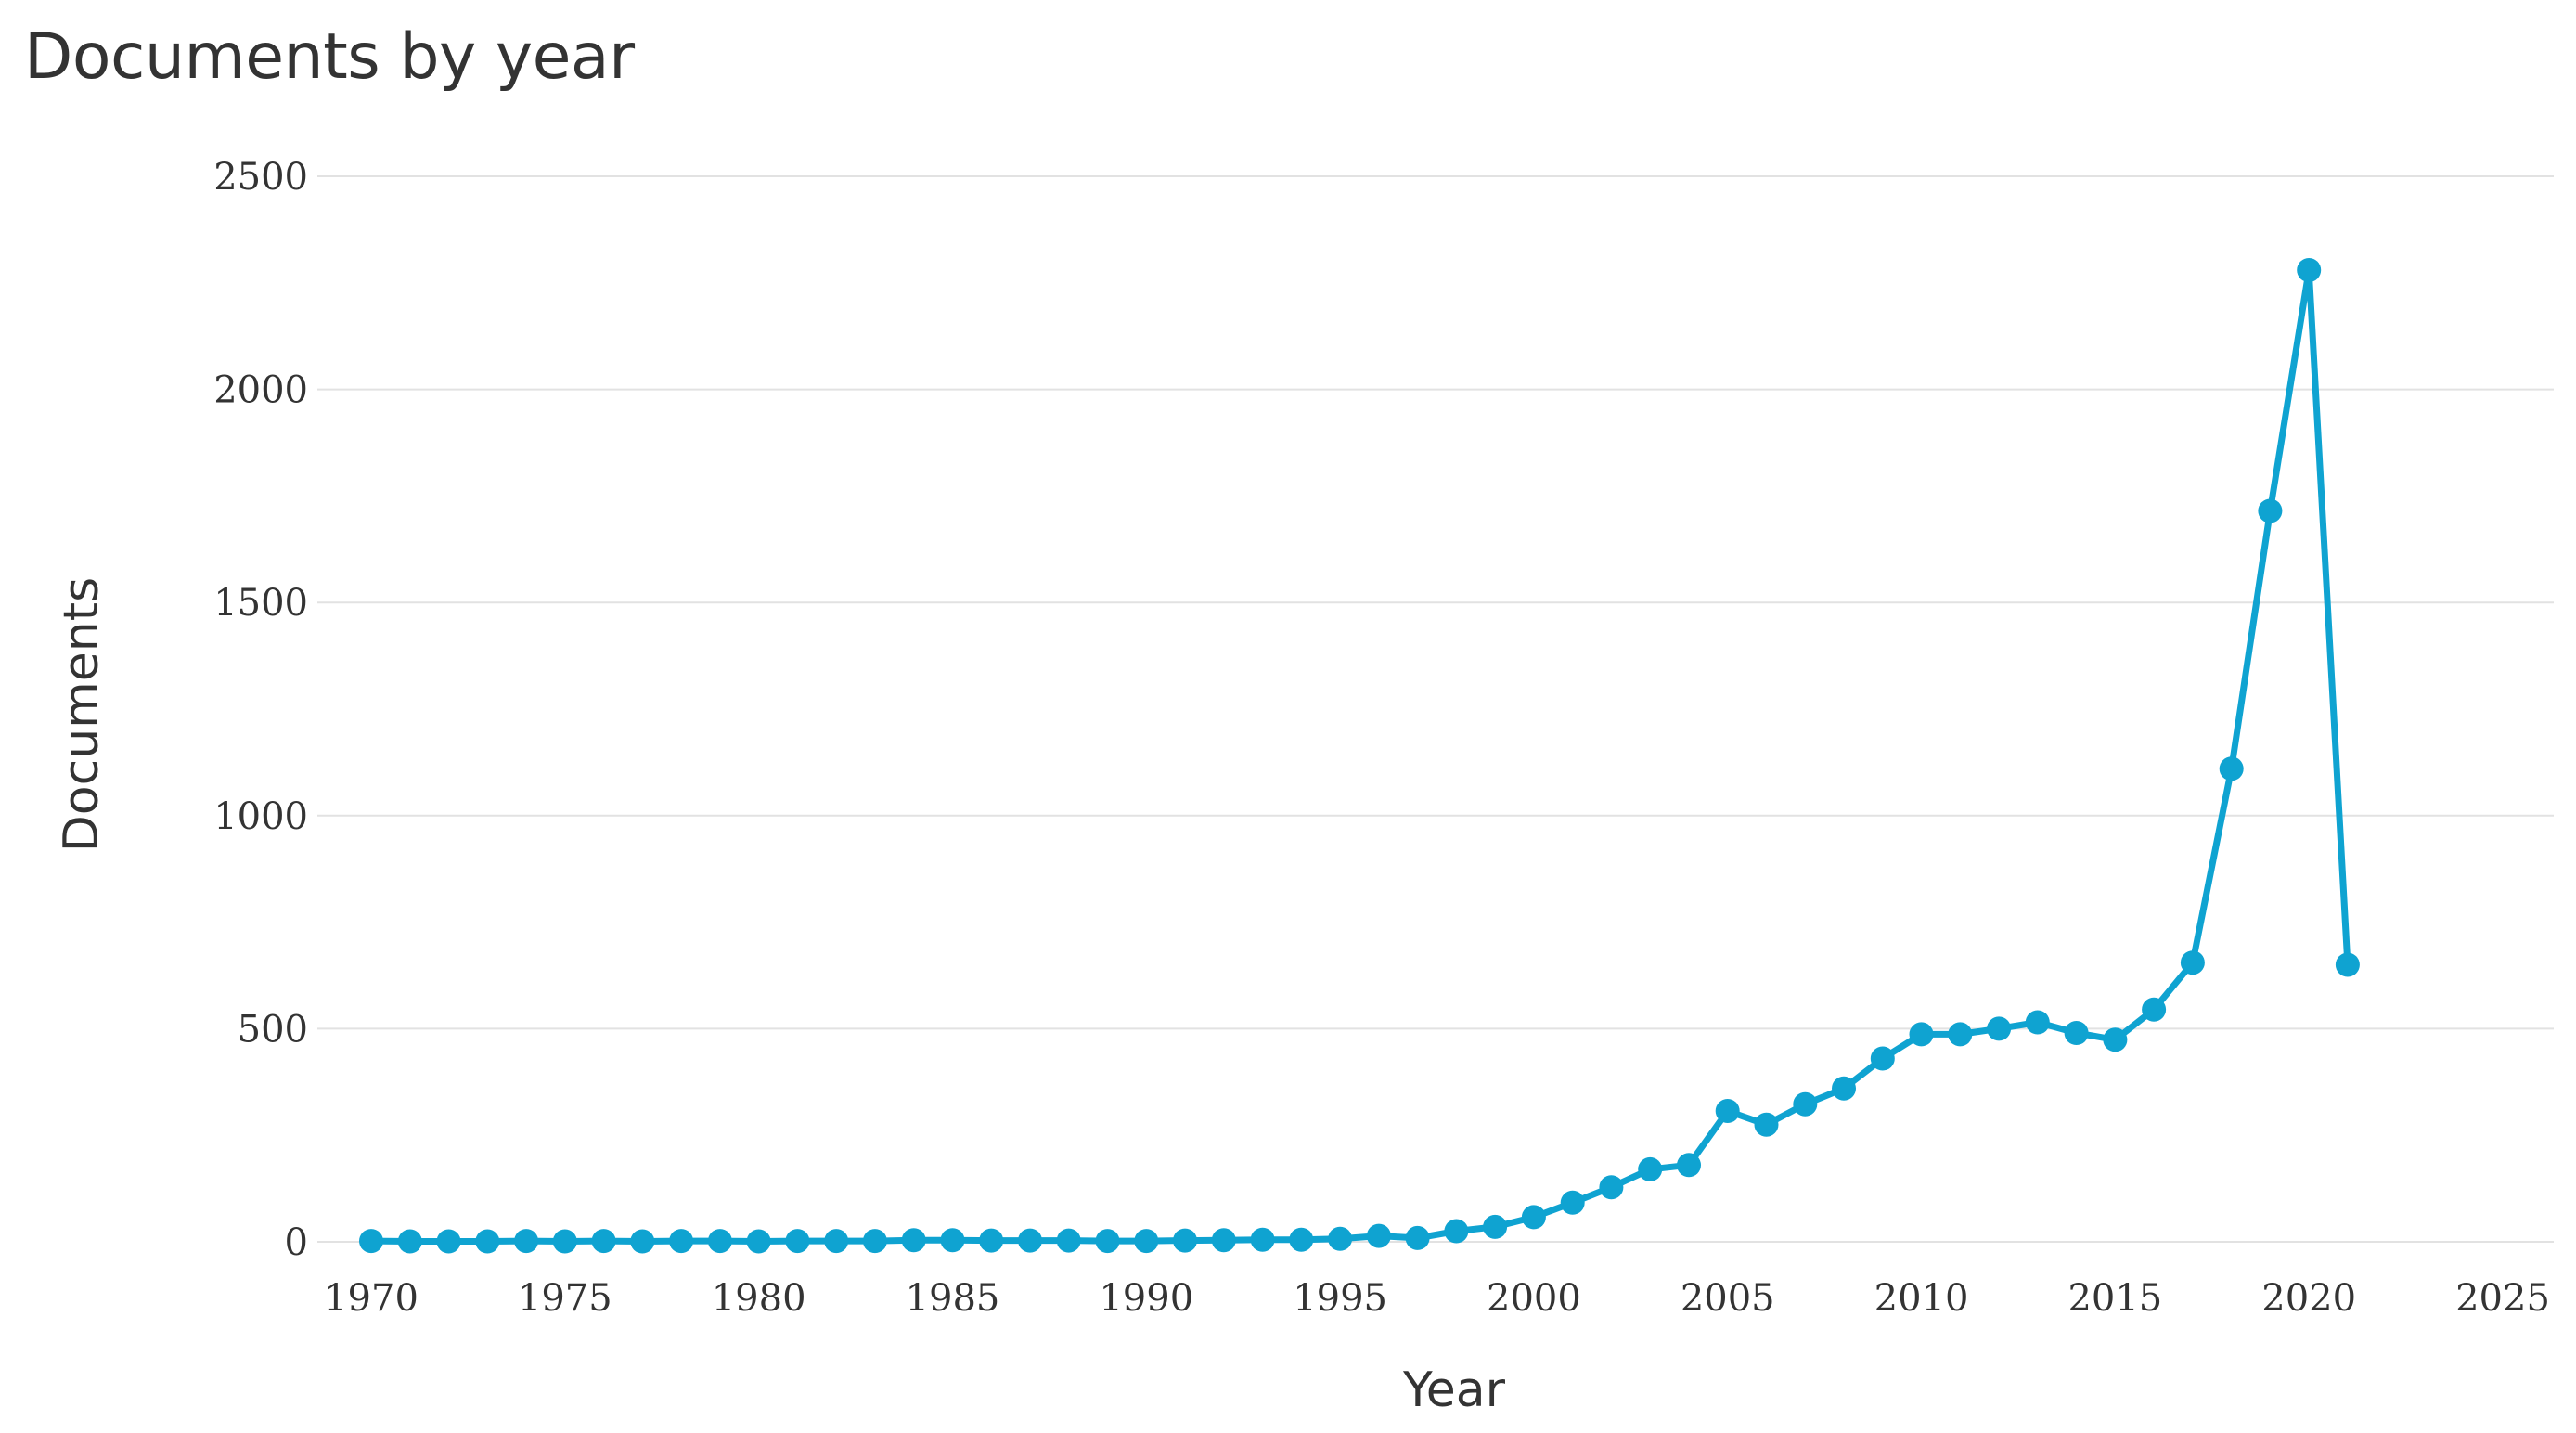 The image size is (2576, 1433). Describe the element at coordinates (261, 177) in the screenshot. I see `y-tick-label: 2500` at that location.